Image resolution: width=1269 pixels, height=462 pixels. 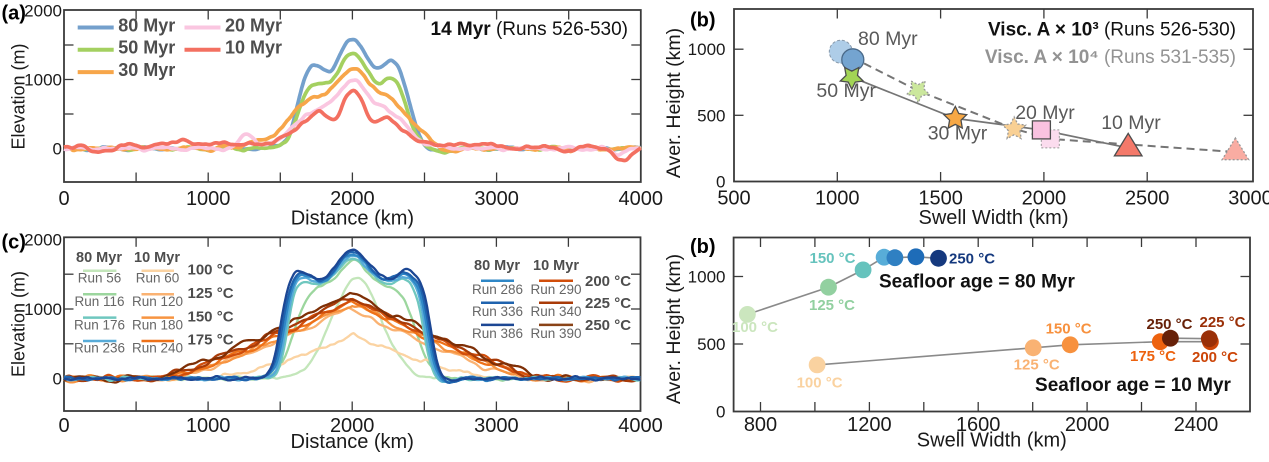 I want to click on svg-text: Visc. A × 10⁴ (Runs 531-535), so click(x=1110, y=57).